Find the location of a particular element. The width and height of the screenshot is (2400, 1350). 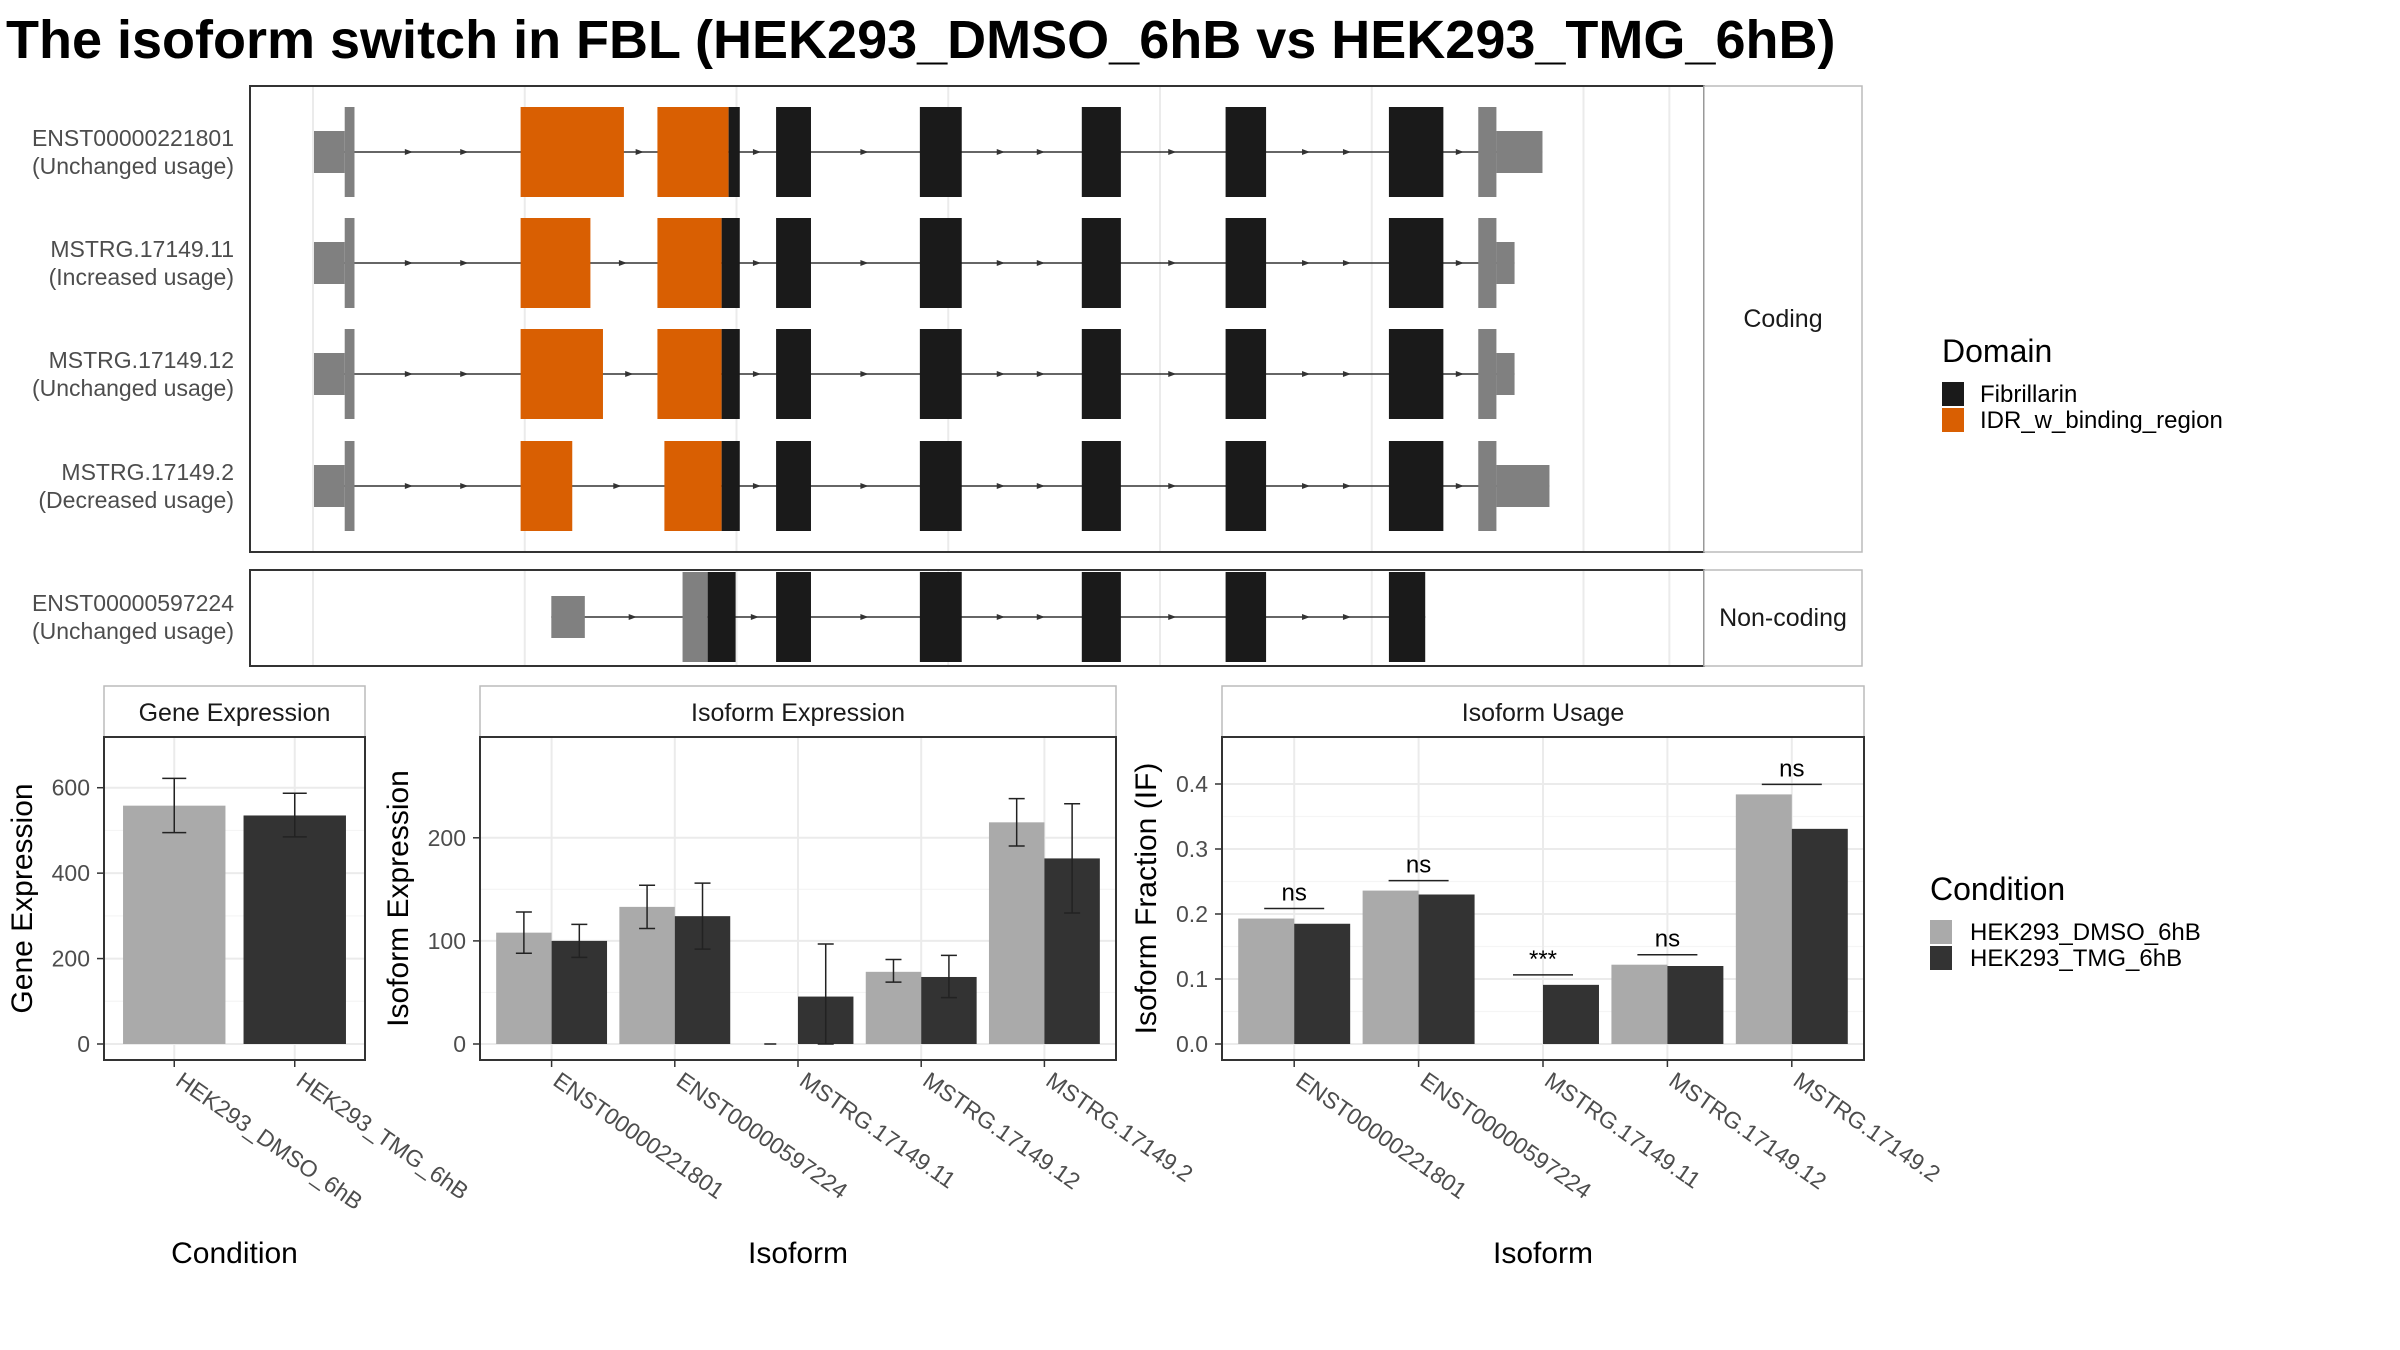

y-tick-label: 0.3 is located at coordinates (1192, 849).